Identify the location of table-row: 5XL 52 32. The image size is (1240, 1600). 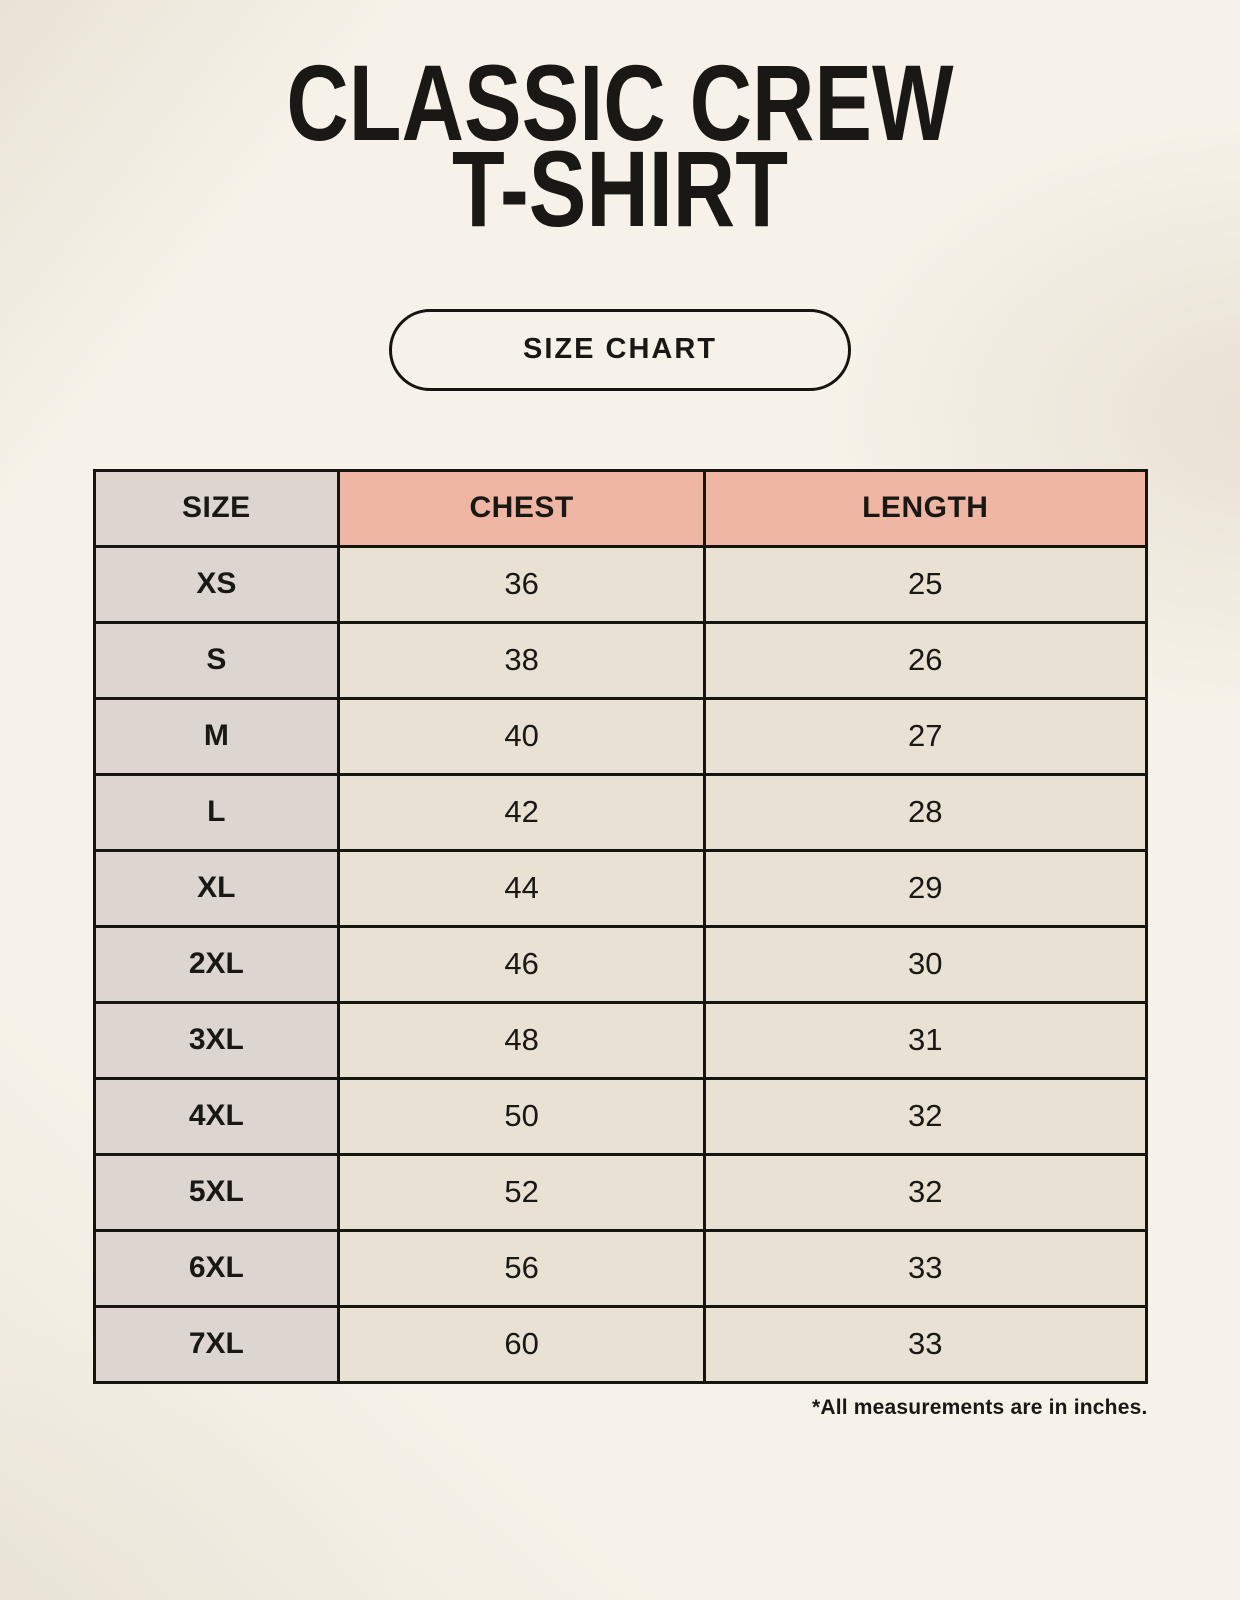
(620, 1192).